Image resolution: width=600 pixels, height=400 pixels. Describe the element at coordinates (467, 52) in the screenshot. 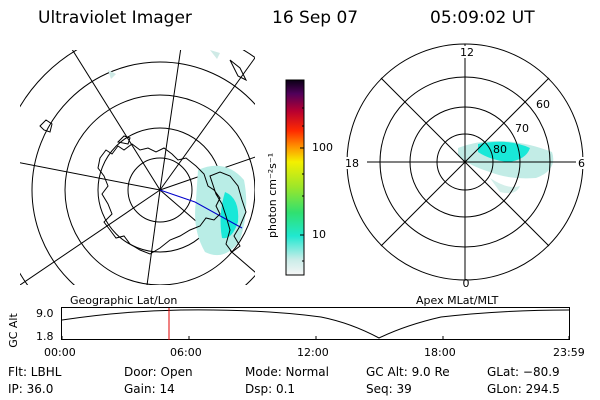

I see `mlt-label-12: 12` at that location.